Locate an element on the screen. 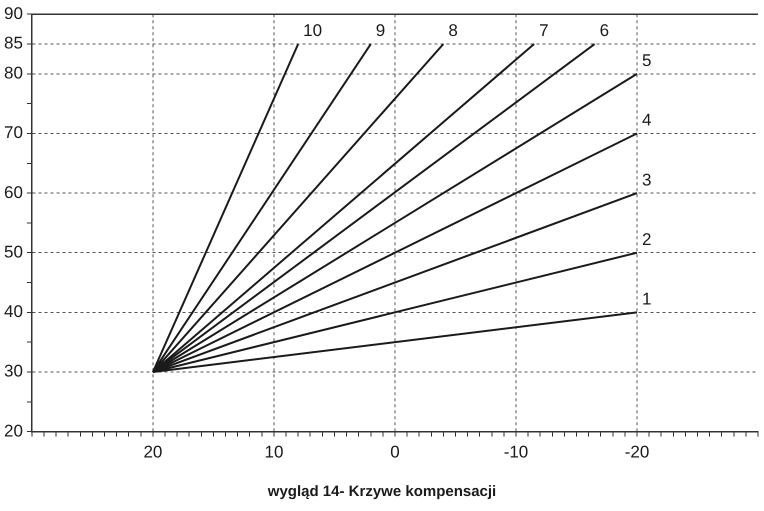 This screenshot has height=511, width=764. series-label: 1 is located at coordinates (647, 299).